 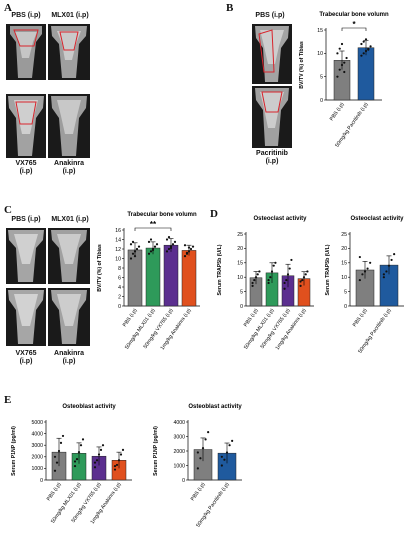 What do you see at coordinates (179, 437) in the screenshot?
I see `y-tick-label: 3000` at bounding box center [179, 437].